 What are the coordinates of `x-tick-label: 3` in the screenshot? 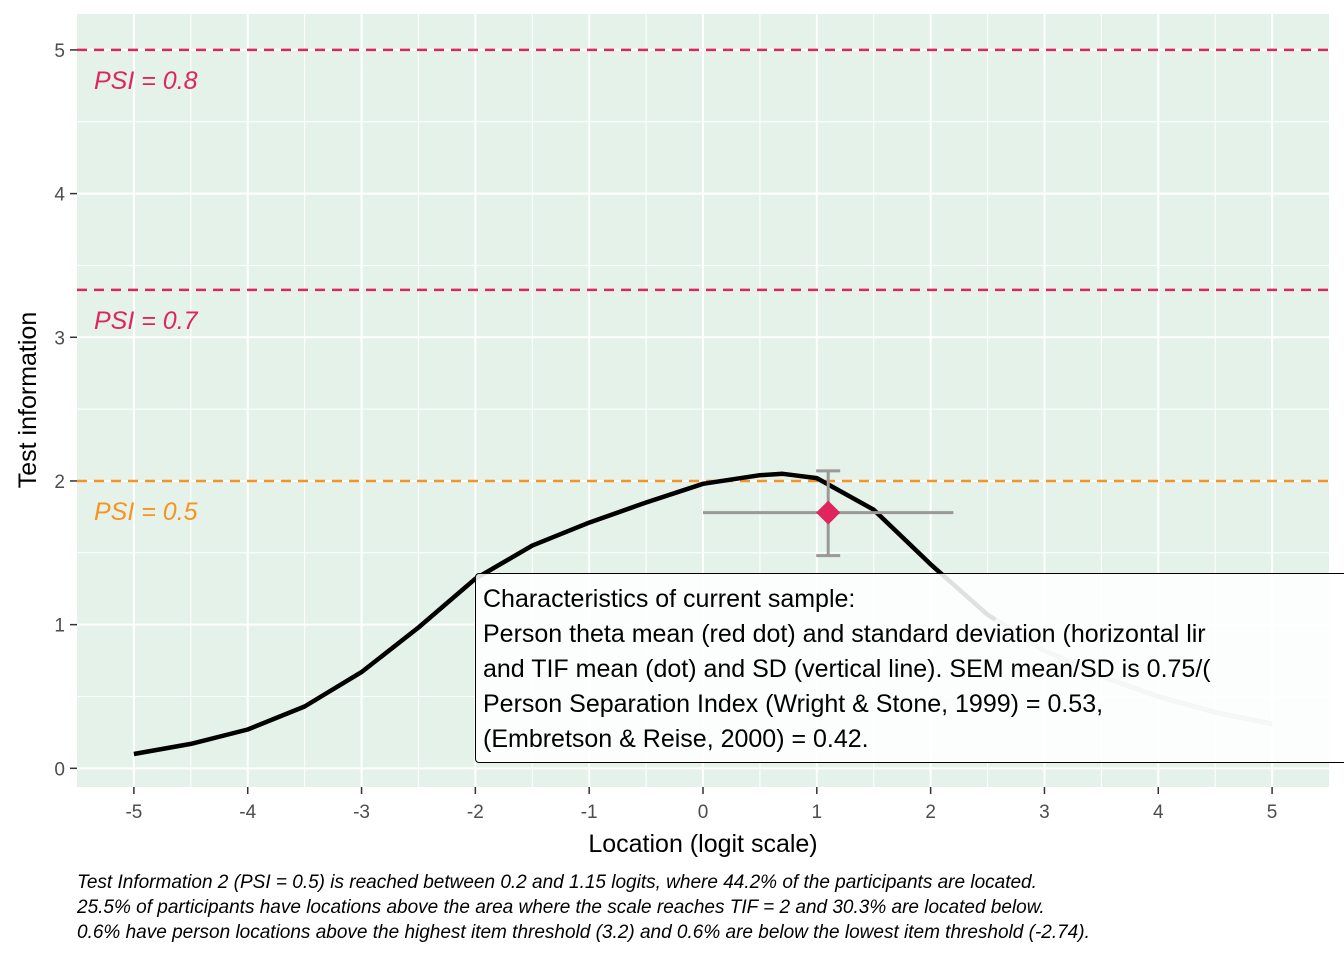 It's located at (1044, 812).